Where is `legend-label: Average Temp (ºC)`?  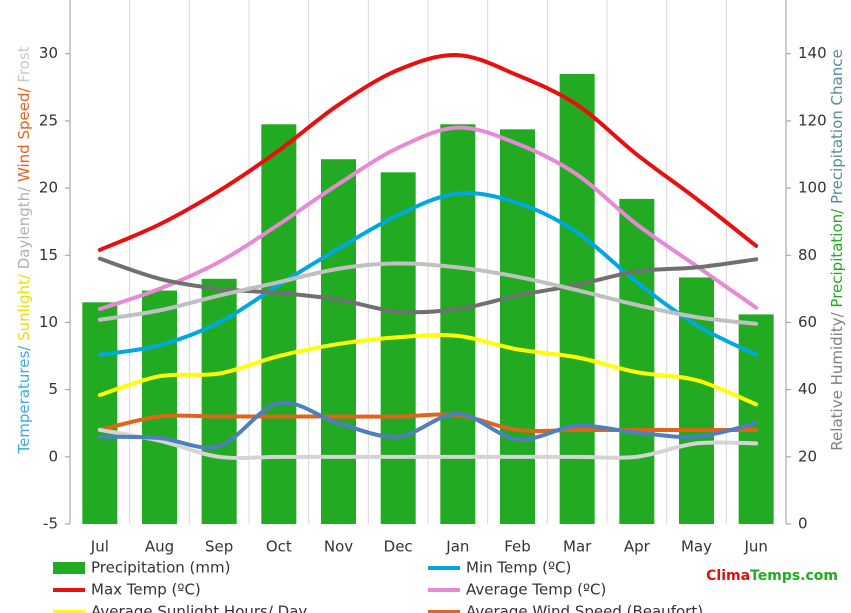 legend-label: Average Temp (ºC) is located at coordinates (536, 590).